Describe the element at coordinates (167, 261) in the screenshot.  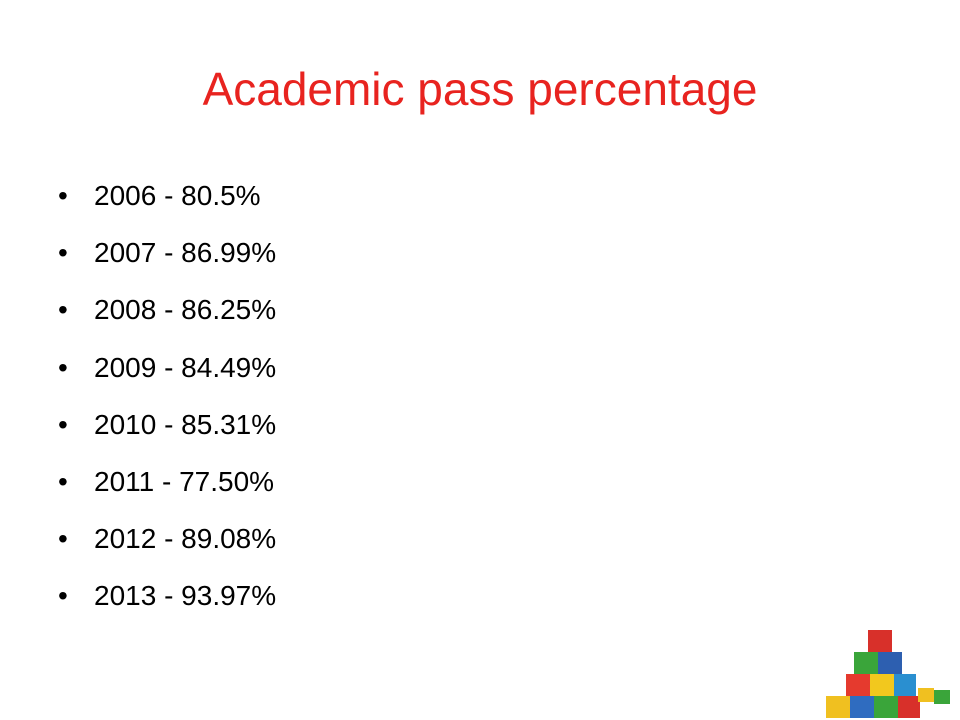
I see `bullet-item: 2007 - 86.99%` at that location.